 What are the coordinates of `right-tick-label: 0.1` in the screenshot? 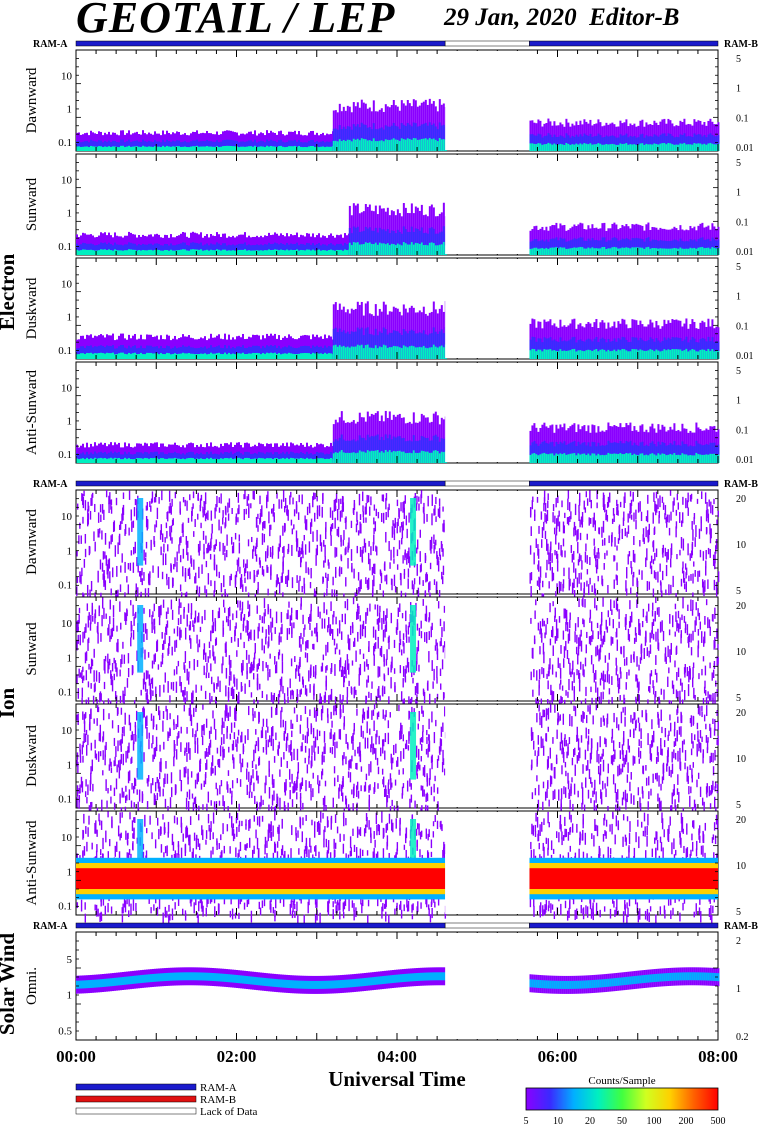 It's located at (742, 430).